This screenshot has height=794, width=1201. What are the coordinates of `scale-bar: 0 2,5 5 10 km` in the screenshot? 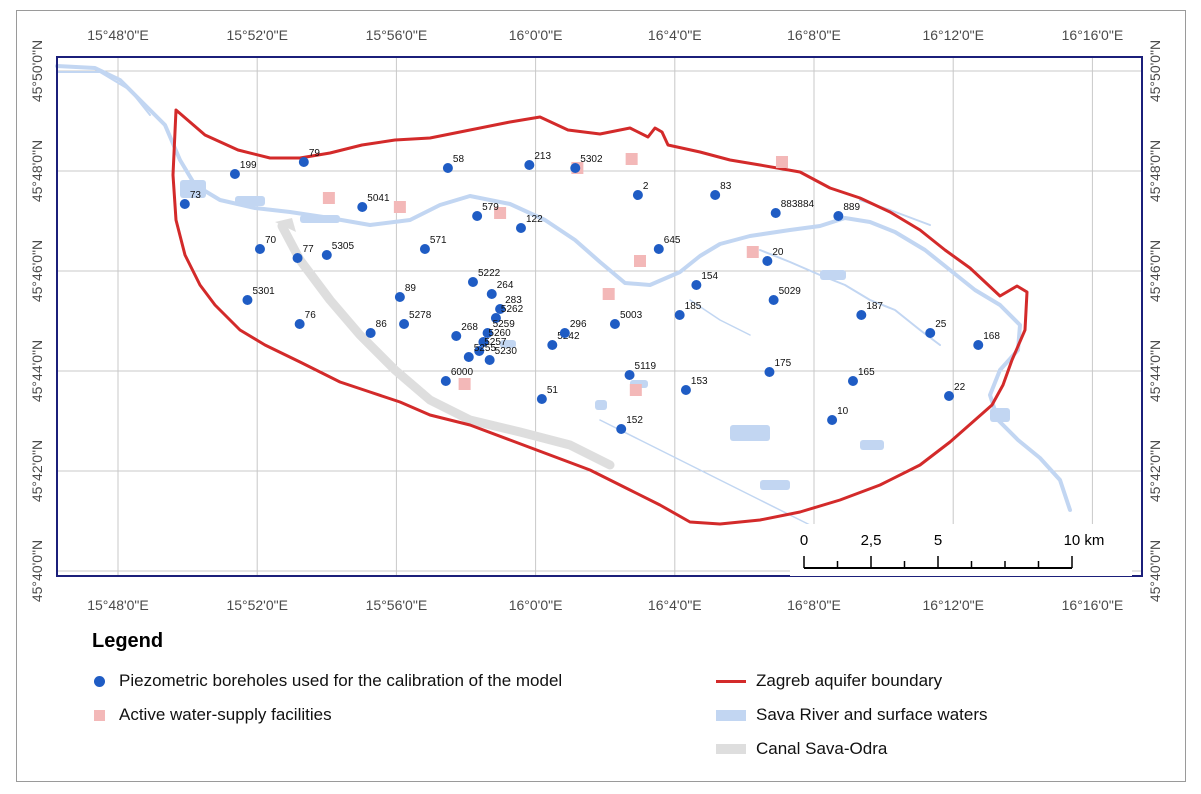 It's located at (961, 550).